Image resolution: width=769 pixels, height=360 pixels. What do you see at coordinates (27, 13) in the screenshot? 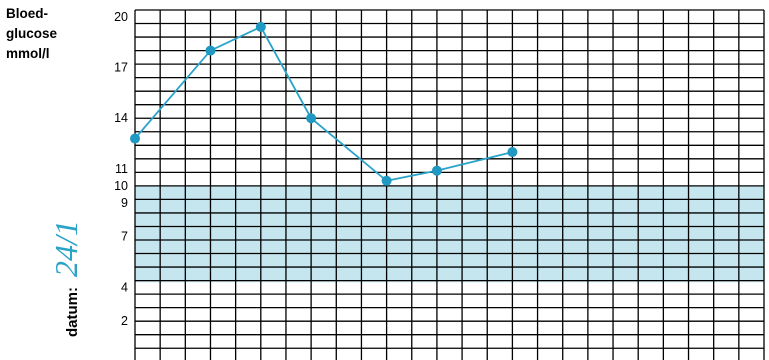
I see `y-axis-label-line-1: Bloed-` at bounding box center [27, 13].